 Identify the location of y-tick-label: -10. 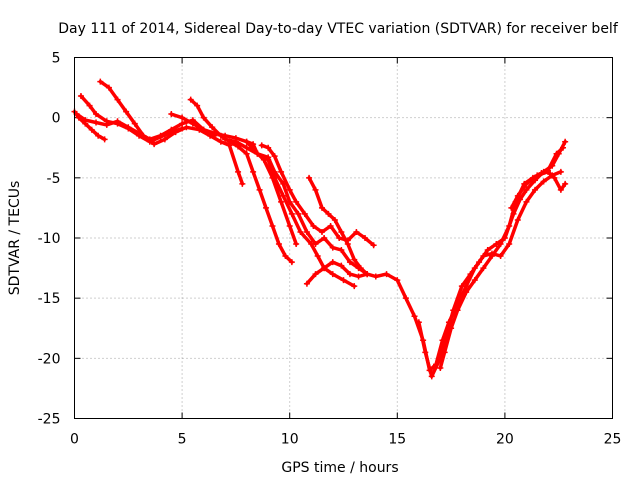
(49, 239).